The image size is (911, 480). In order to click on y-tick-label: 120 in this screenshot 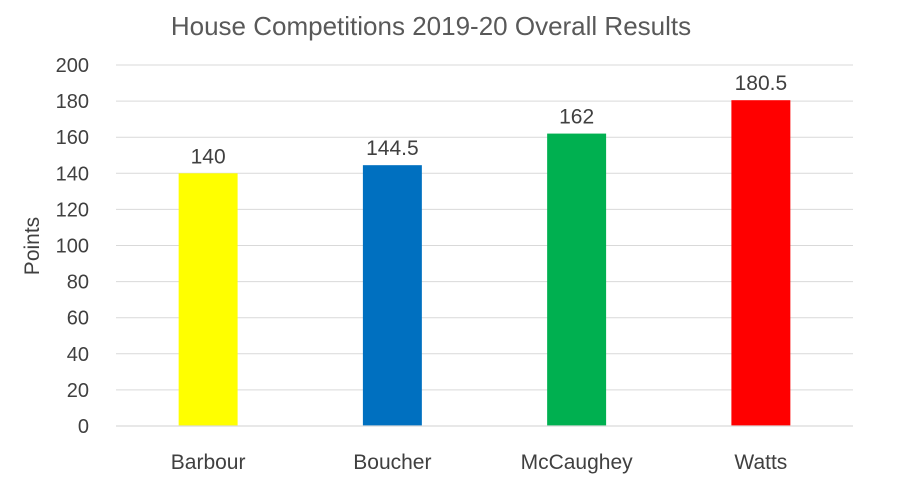, I will do `click(72, 210)`.